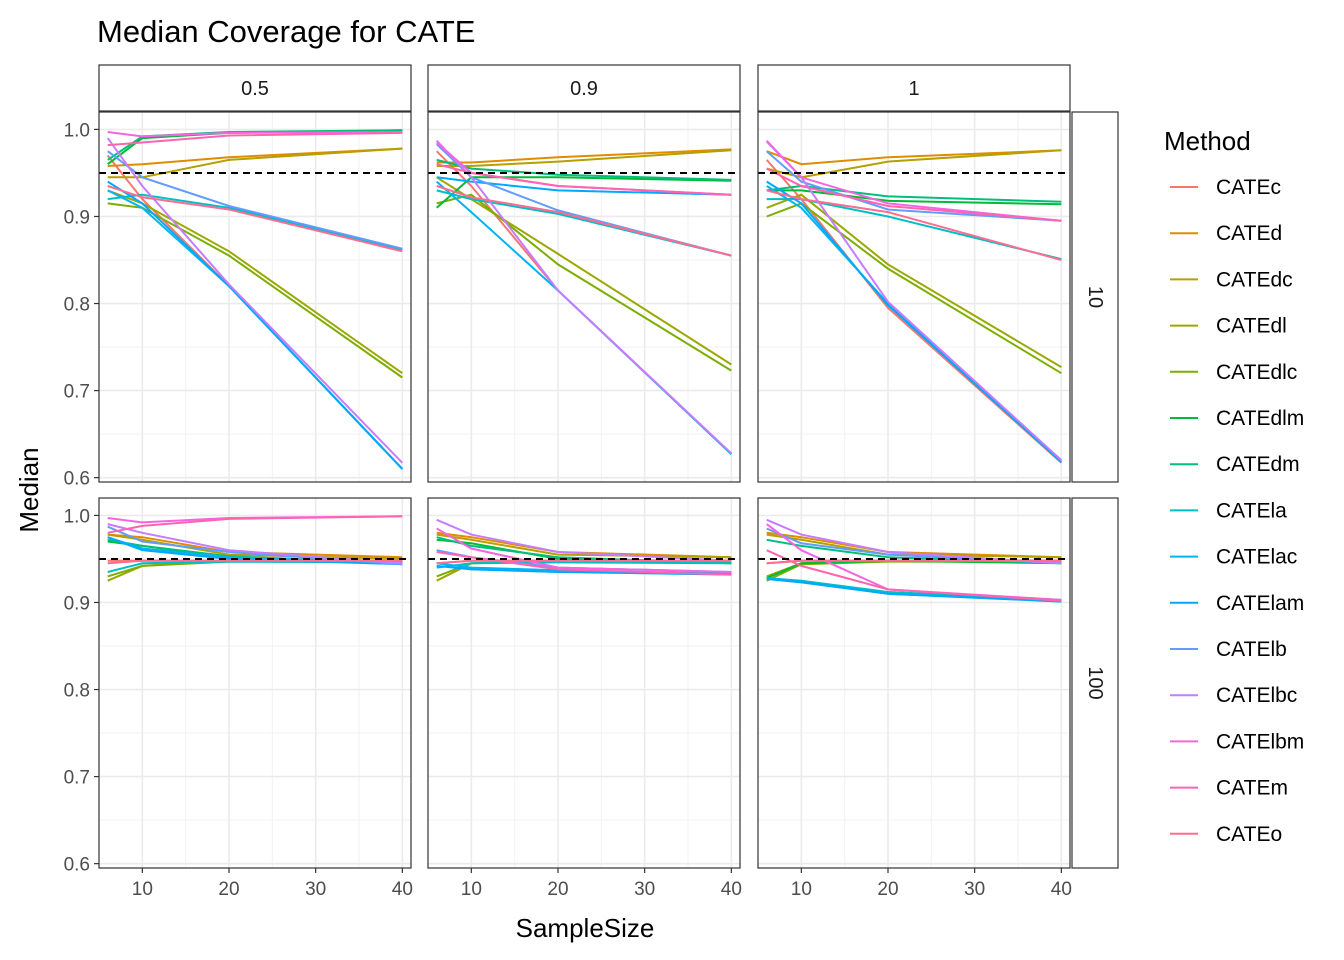 The image size is (1344, 960). What do you see at coordinates (1251, 510) in the screenshot?
I see `legend-label: CATEla` at bounding box center [1251, 510].